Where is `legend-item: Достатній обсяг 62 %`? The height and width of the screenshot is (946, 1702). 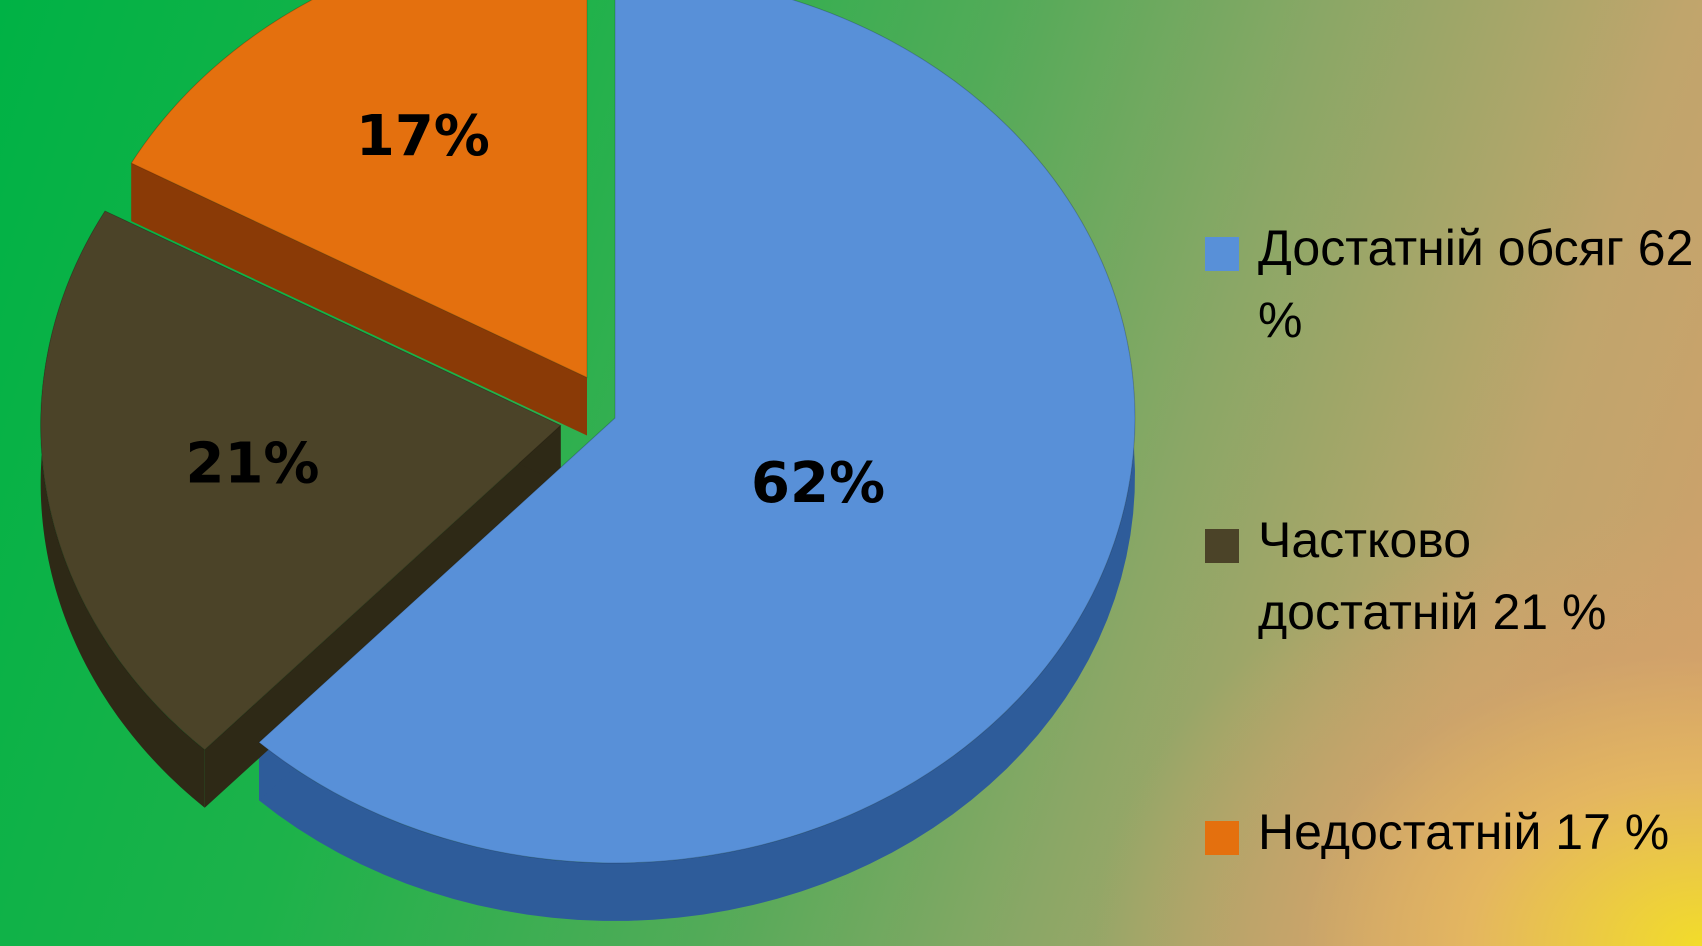
legend-item: Достатній обсяг 62 % is located at coordinates (1450, 284).